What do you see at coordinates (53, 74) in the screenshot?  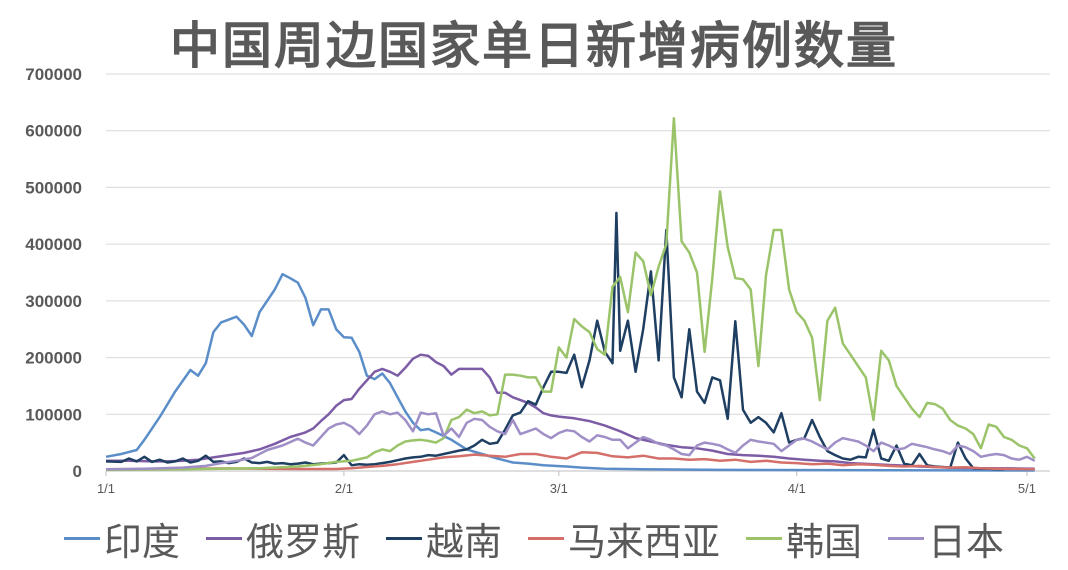 I see `y-tick-label: 700000` at bounding box center [53, 74].